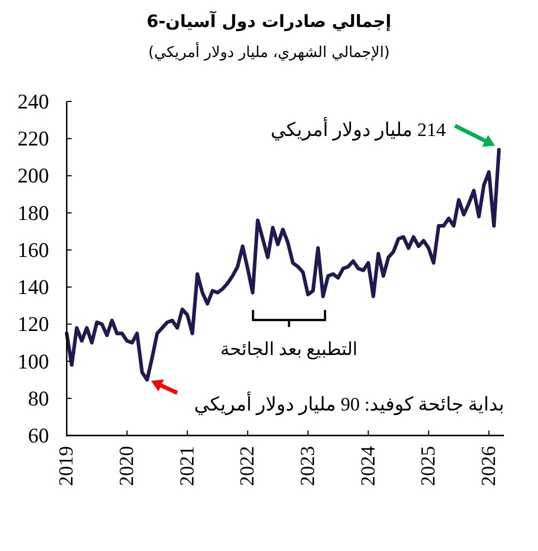  I want to click on y-tick-label: 220, so click(33, 138).